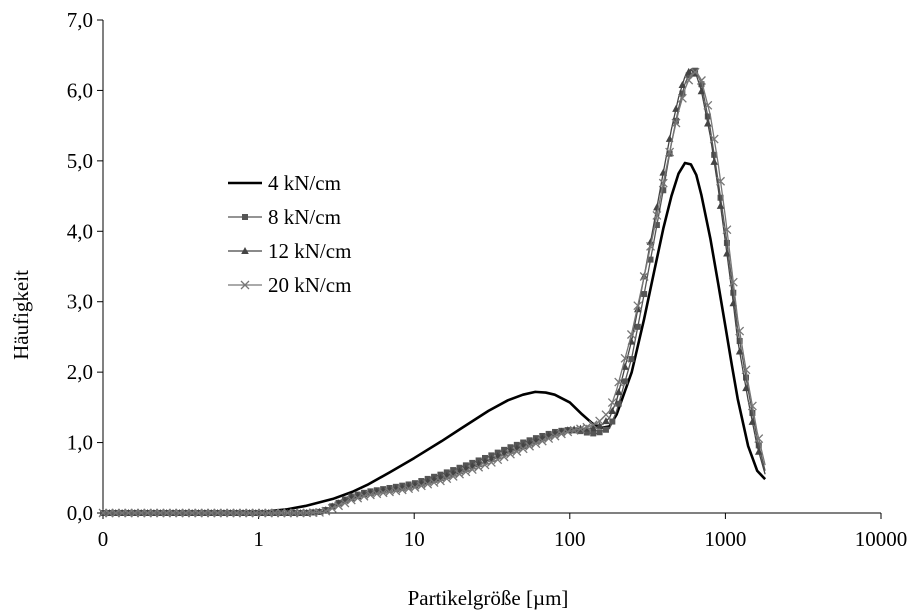  Describe the element at coordinates (80, 513) in the screenshot. I see `y-tick-label: 0,0` at that location.